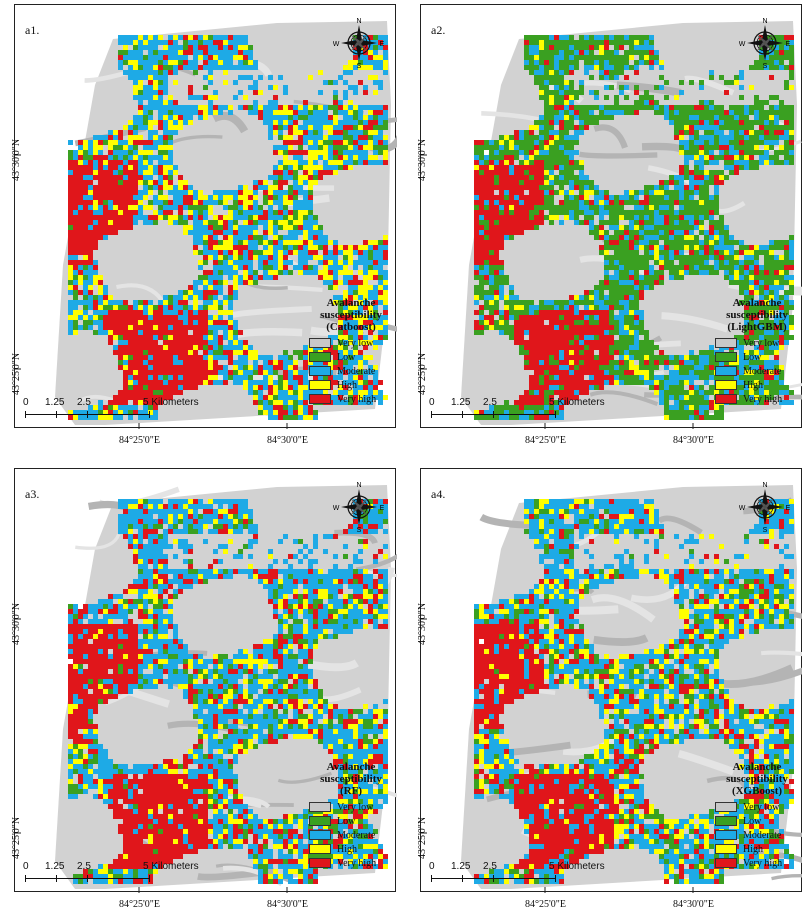 The height and width of the screenshot is (918, 802). I want to click on legend-title: Avalanche susceptibility (Catboost), so click(351, 315).